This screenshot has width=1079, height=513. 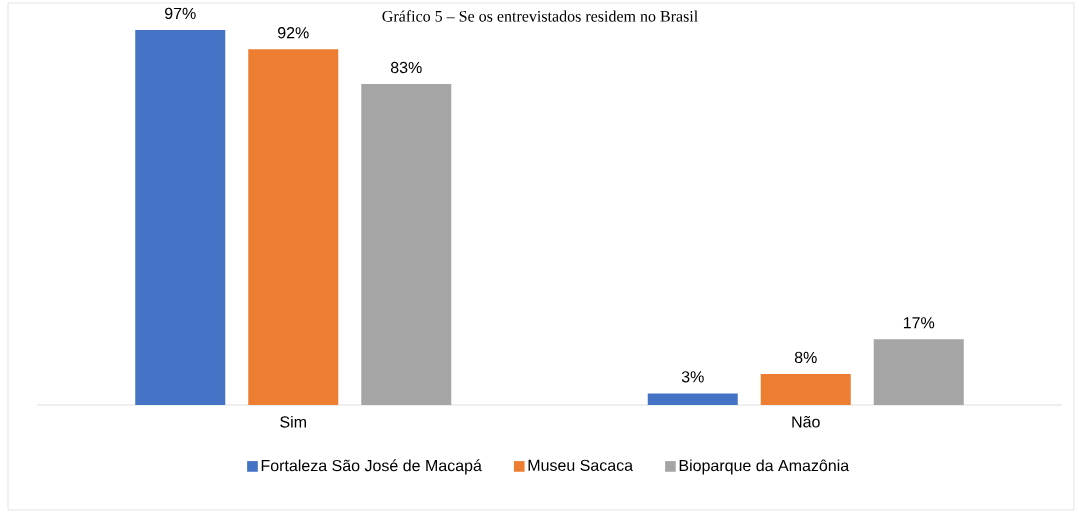 I want to click on chart-title: Gráfico 5 – Se os entrevistados residem no Brasil, so click(x=540, y=16).